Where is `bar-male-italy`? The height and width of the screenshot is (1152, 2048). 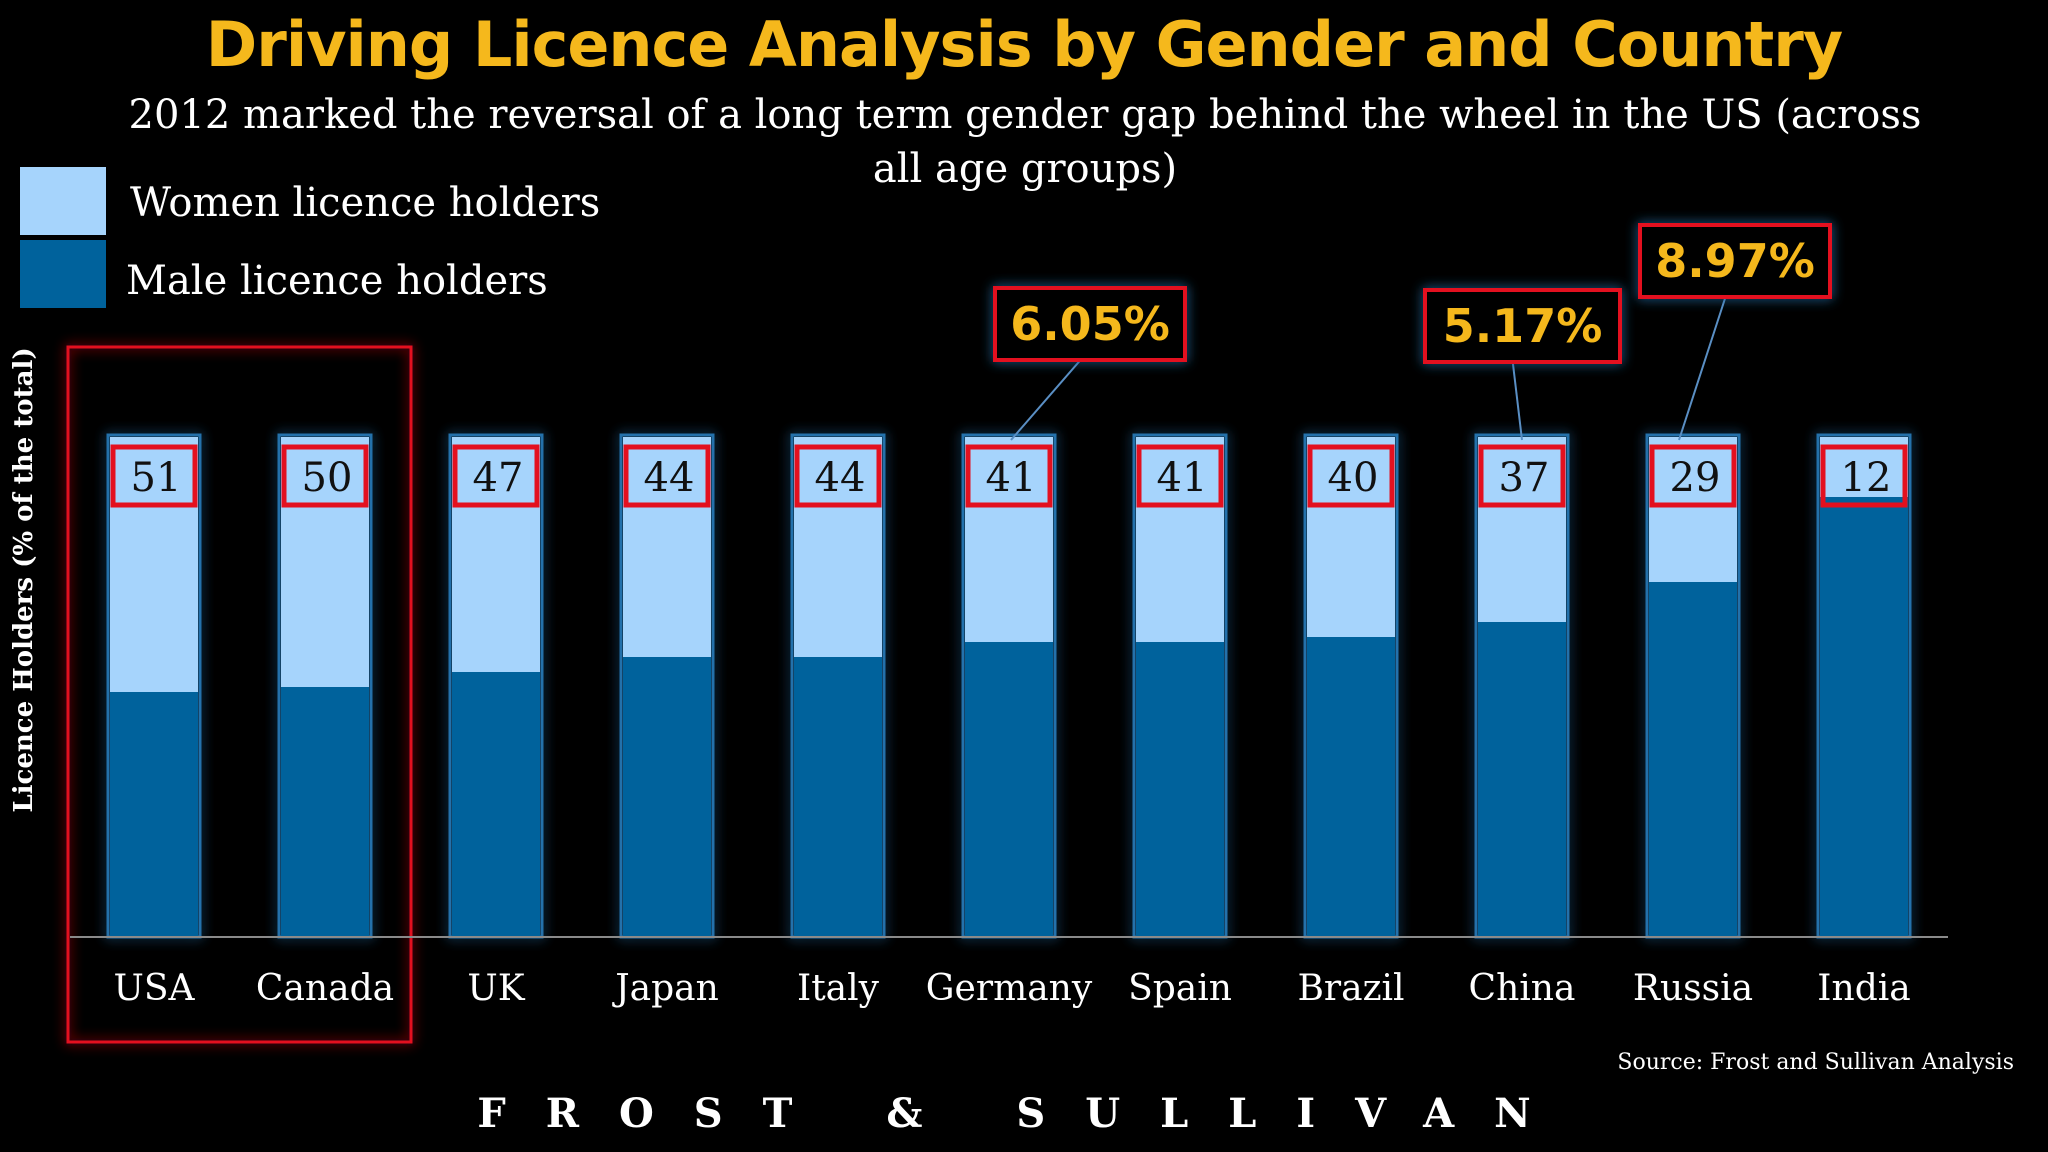
bar-male-italy is located at coordinates (838, 797).